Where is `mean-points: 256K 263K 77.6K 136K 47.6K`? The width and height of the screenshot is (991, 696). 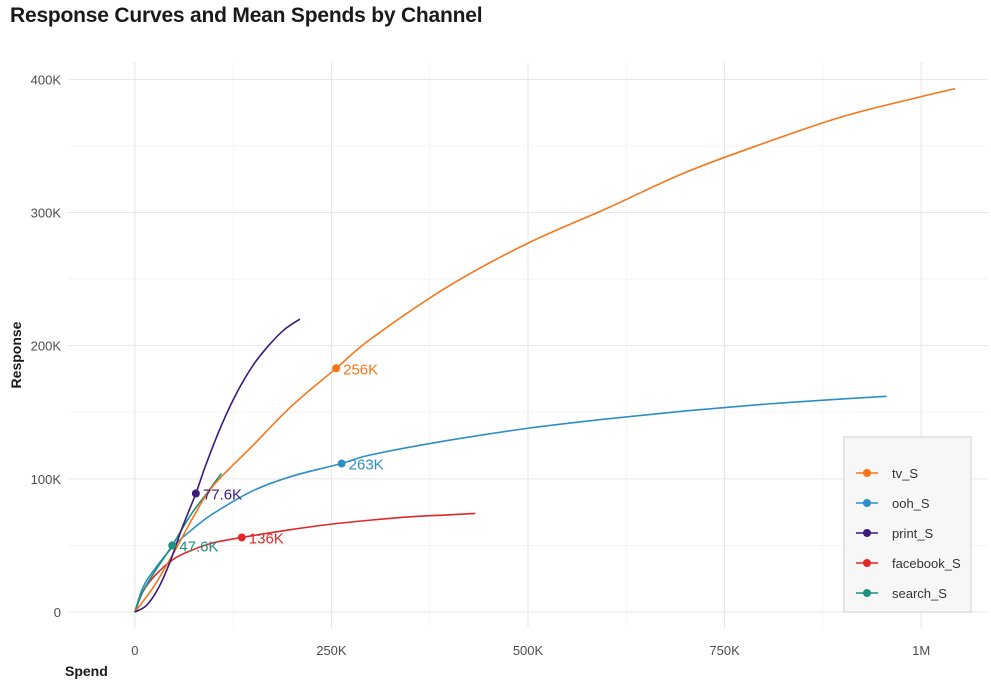
mean-points: 256K 263K 77.6K 136K 47.6K is located at coordinates (276, 458).